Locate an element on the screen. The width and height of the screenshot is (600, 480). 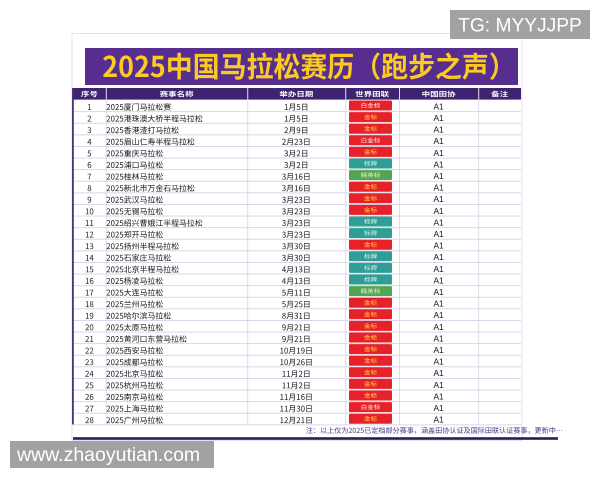
svg-text: www.zhaoyutian.com is located at coordinates (108, 455).